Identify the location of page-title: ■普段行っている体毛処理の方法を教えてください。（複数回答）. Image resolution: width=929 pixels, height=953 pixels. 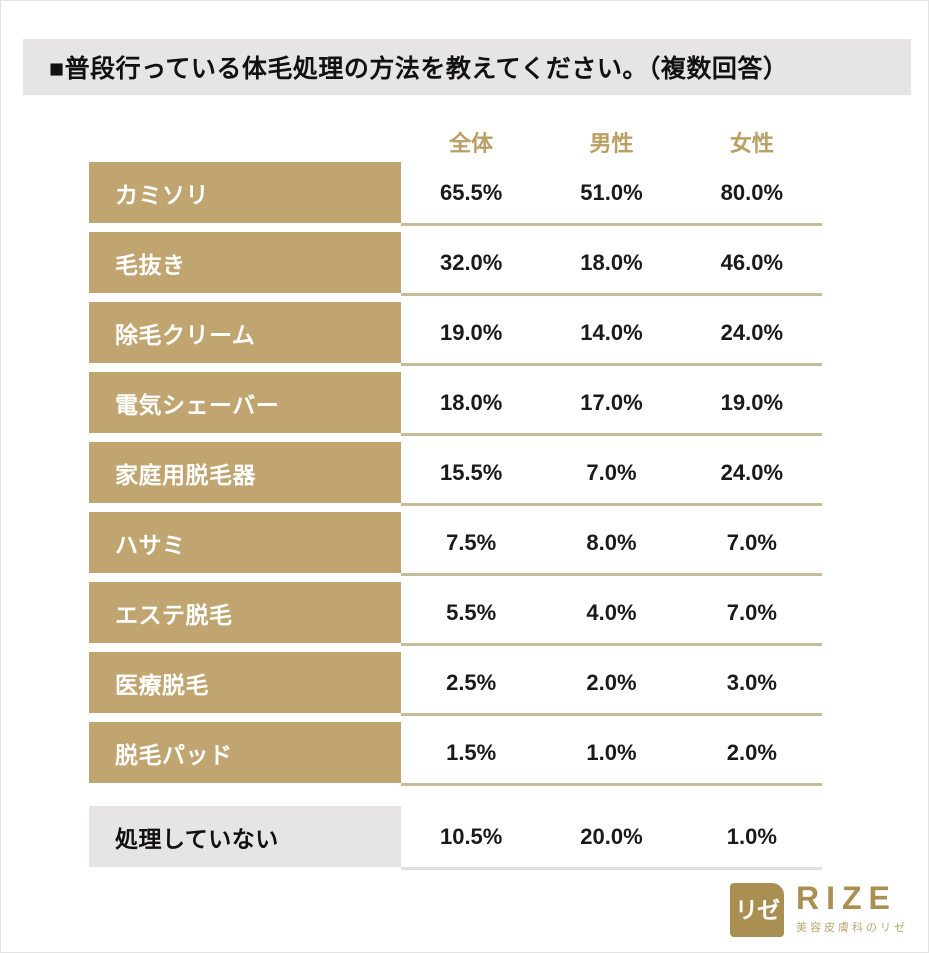
(419, 69).